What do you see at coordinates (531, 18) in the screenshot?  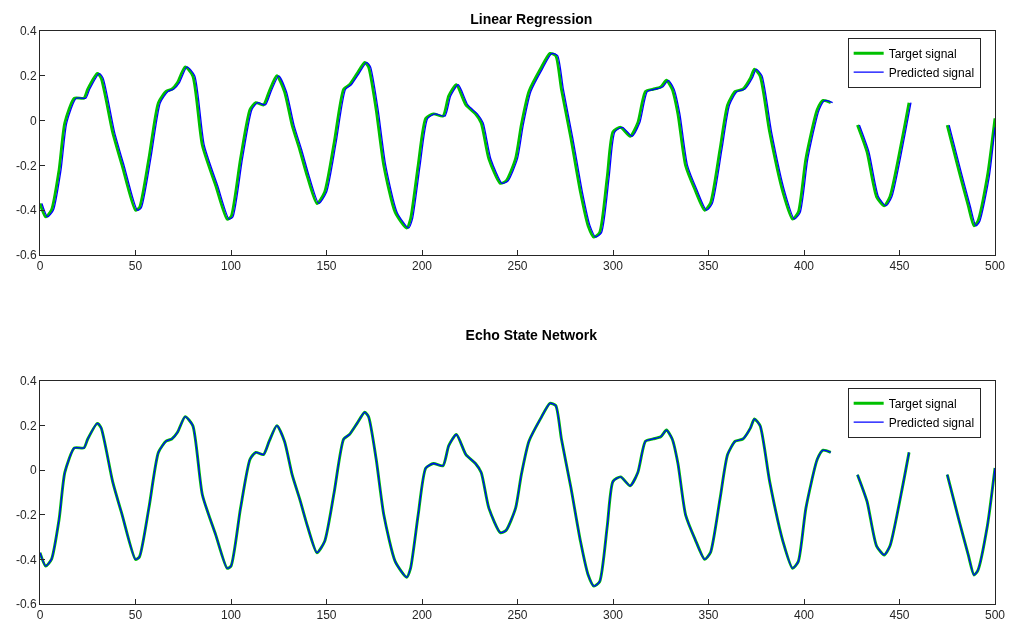 I see `chart-title: Linear Regression` at bounding box center [531, 18].